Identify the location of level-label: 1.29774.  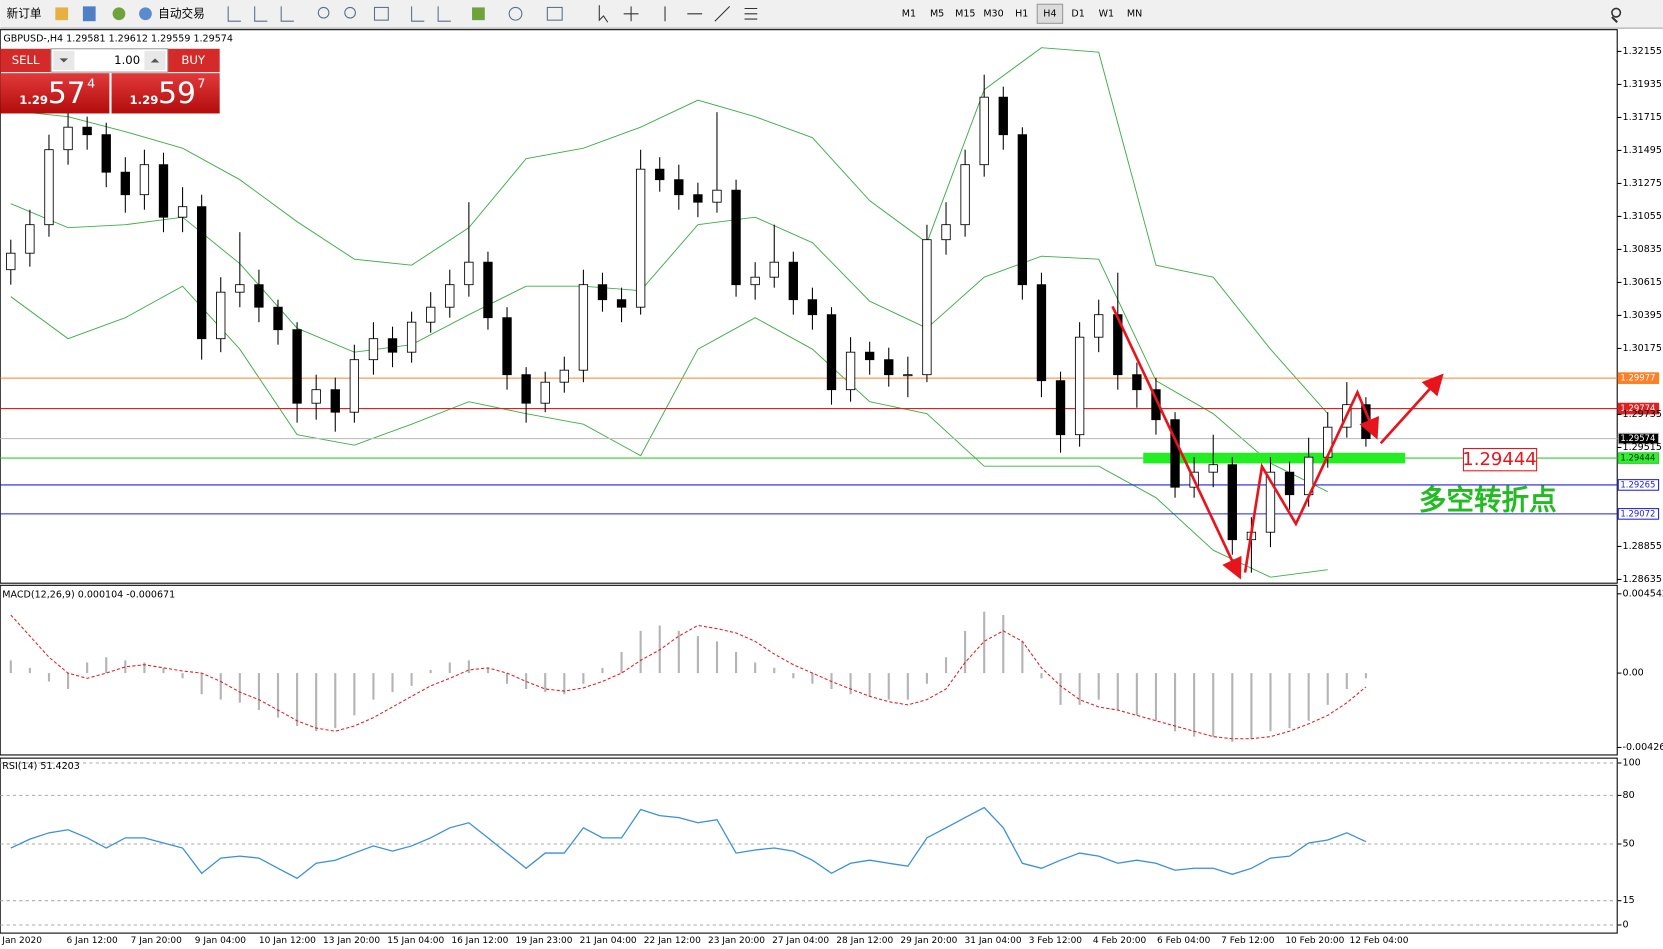
(1637, 408).